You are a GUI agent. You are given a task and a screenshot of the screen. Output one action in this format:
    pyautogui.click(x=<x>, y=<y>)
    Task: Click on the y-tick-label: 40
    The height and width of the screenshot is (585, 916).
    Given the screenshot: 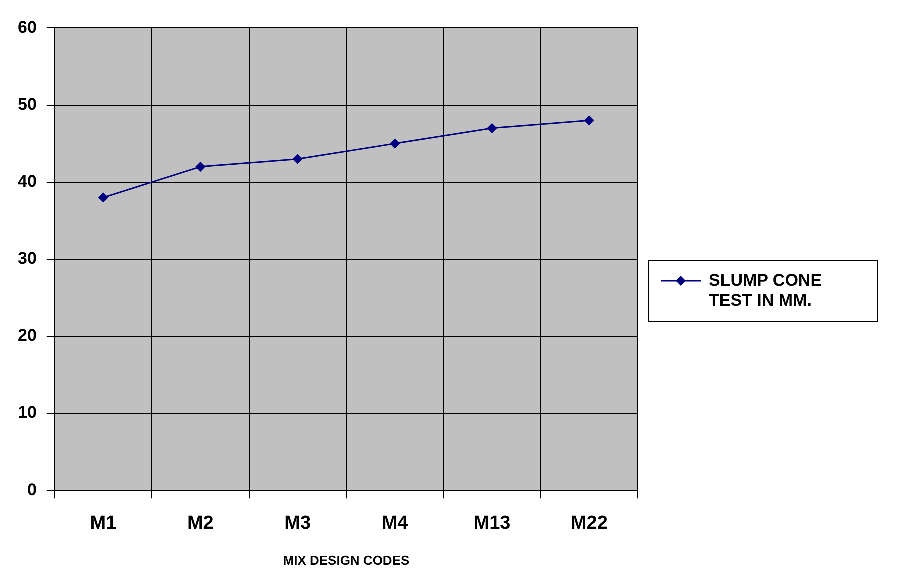 What is the action you would take?
    pyautogui.click(x=27, y=182)
    